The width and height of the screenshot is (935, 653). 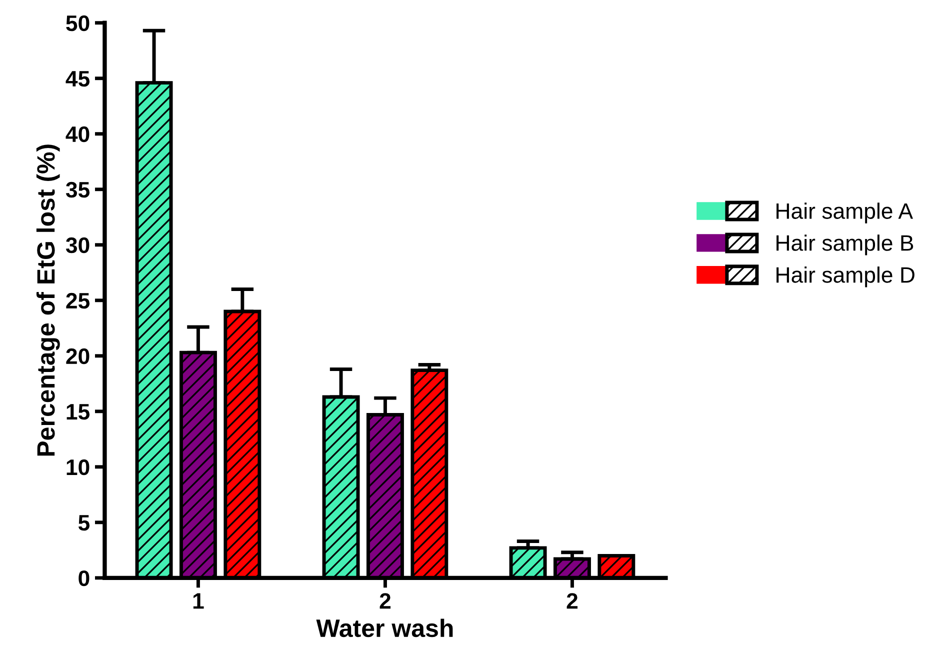 What do you see at coordinates (78, 356) in the screenshot?
I see `y-tick-label: 20` at bounding box center [78, 356].